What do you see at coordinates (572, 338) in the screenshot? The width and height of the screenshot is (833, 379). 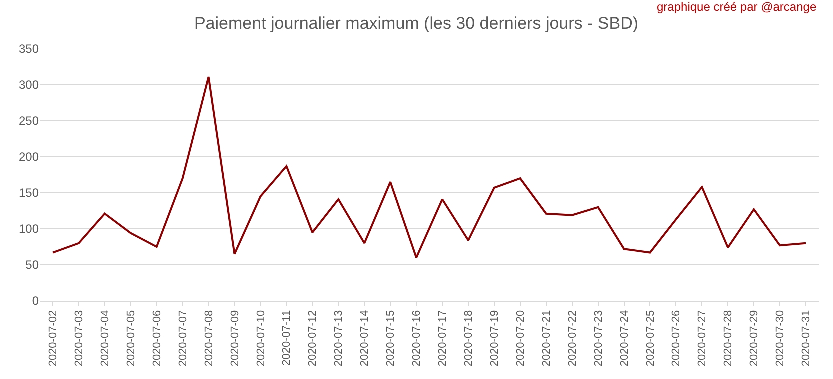 I see `x-tick-label: 2020-07-22` at bounding box center [572, 338].